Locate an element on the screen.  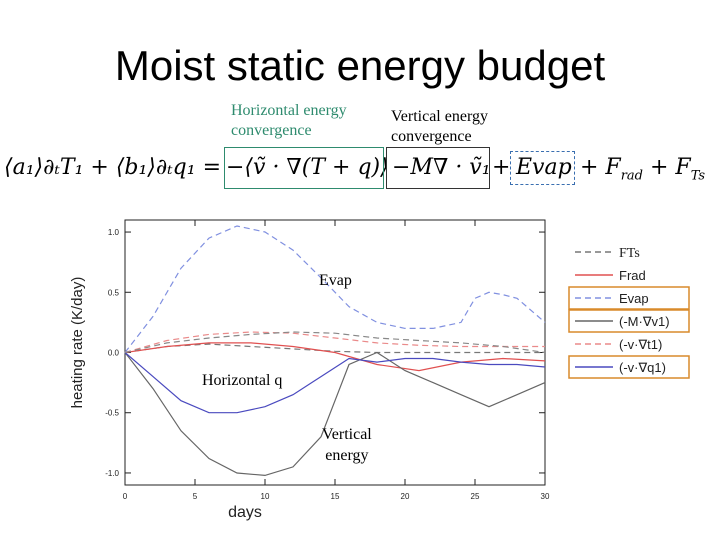
vertical-term-box is located at coordinates (438, 168).